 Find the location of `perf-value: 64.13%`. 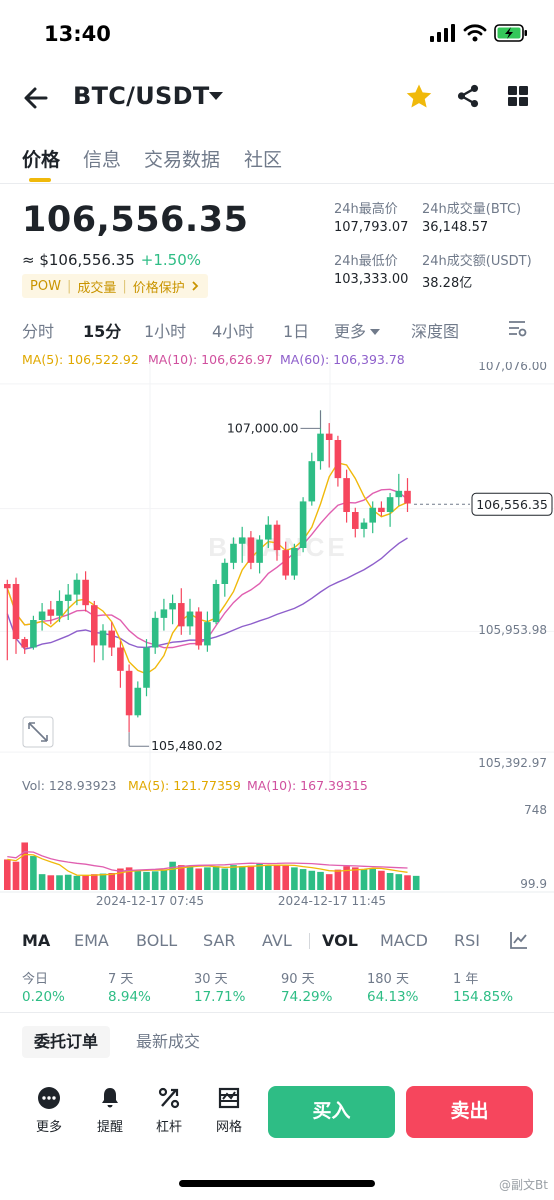

perf-value: 64.13% is located at coordinates (393, 997).